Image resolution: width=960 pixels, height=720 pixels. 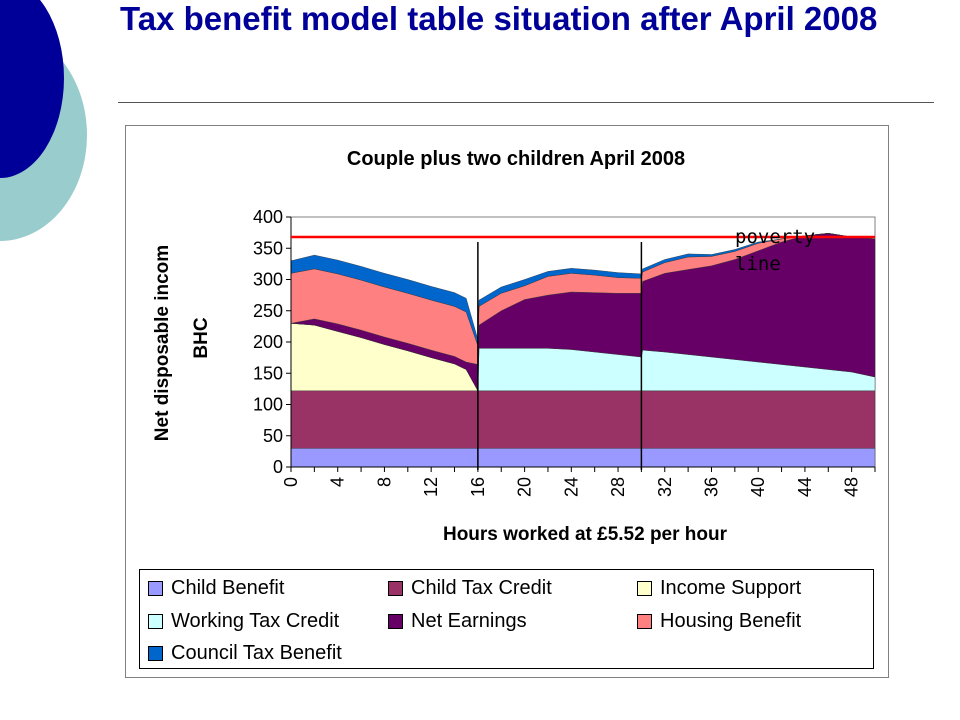 I want to click on y-tick-label: 400, so click(x=268, y=217).